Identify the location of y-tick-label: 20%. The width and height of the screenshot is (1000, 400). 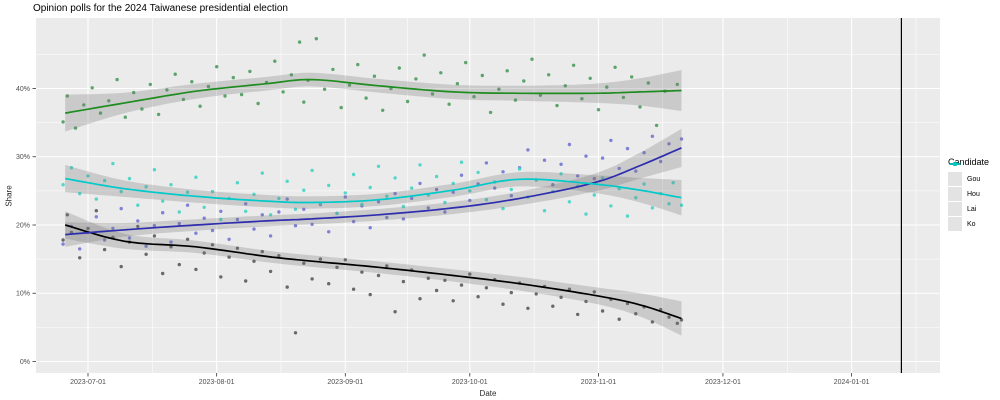
(23, 225).